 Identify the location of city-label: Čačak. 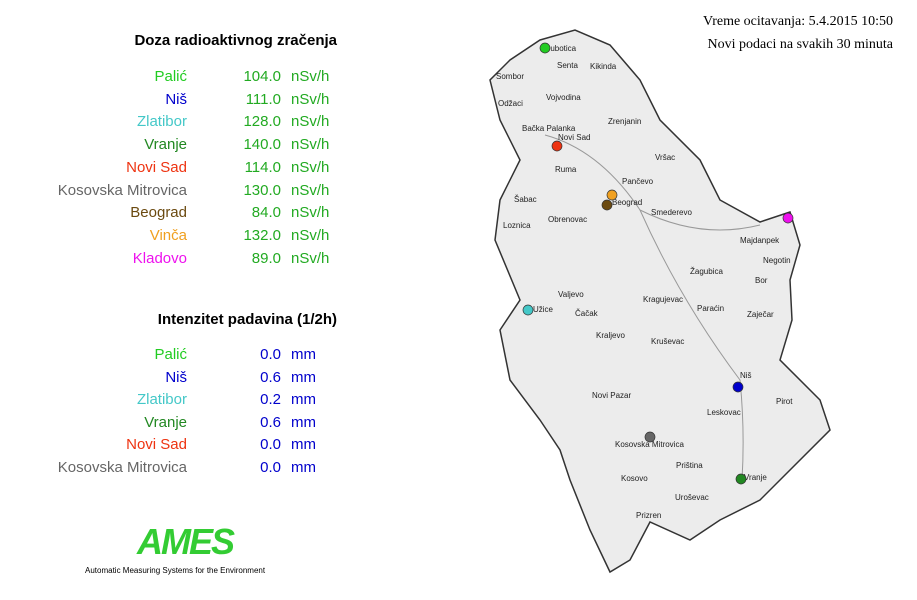
(587, 313).